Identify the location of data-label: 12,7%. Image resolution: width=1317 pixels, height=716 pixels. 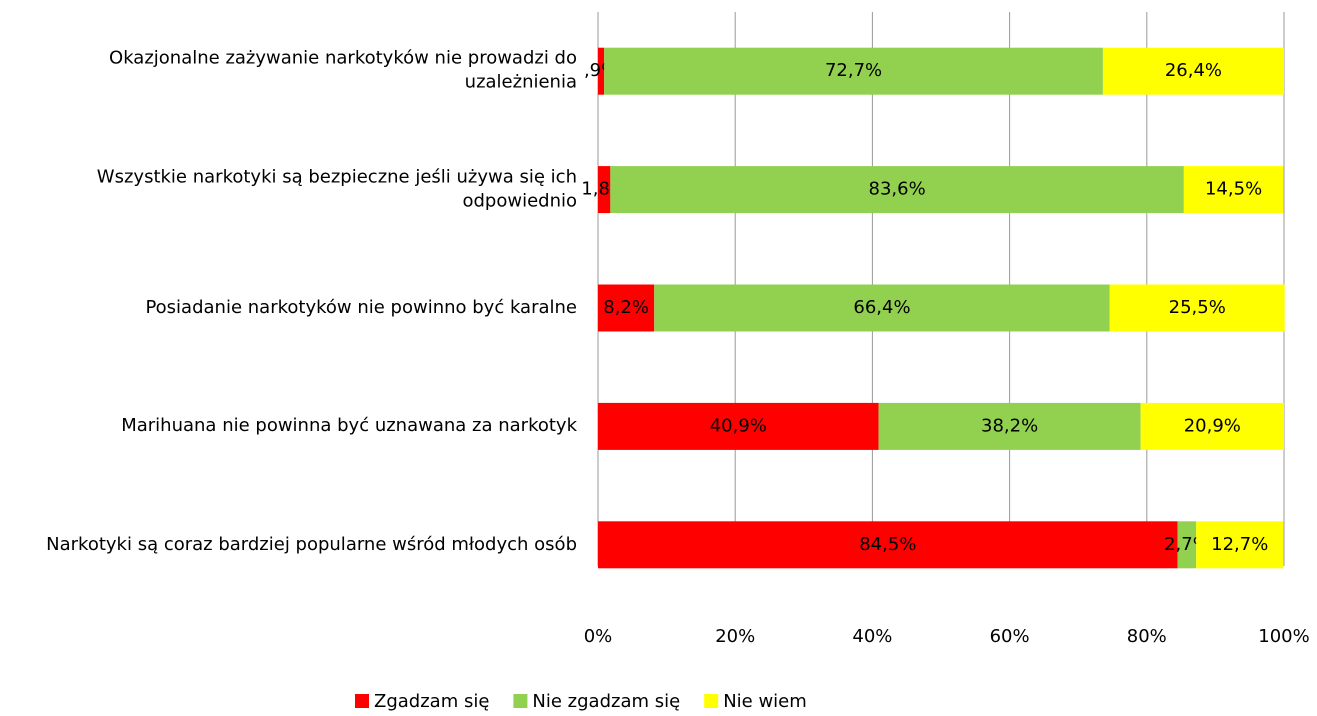
(1239, 544).